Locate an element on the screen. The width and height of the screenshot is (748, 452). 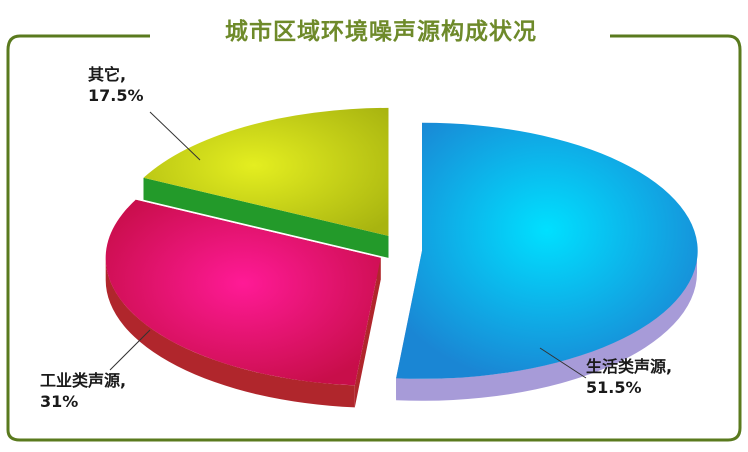
leader-line-industry is located at coordinates (130, 350).